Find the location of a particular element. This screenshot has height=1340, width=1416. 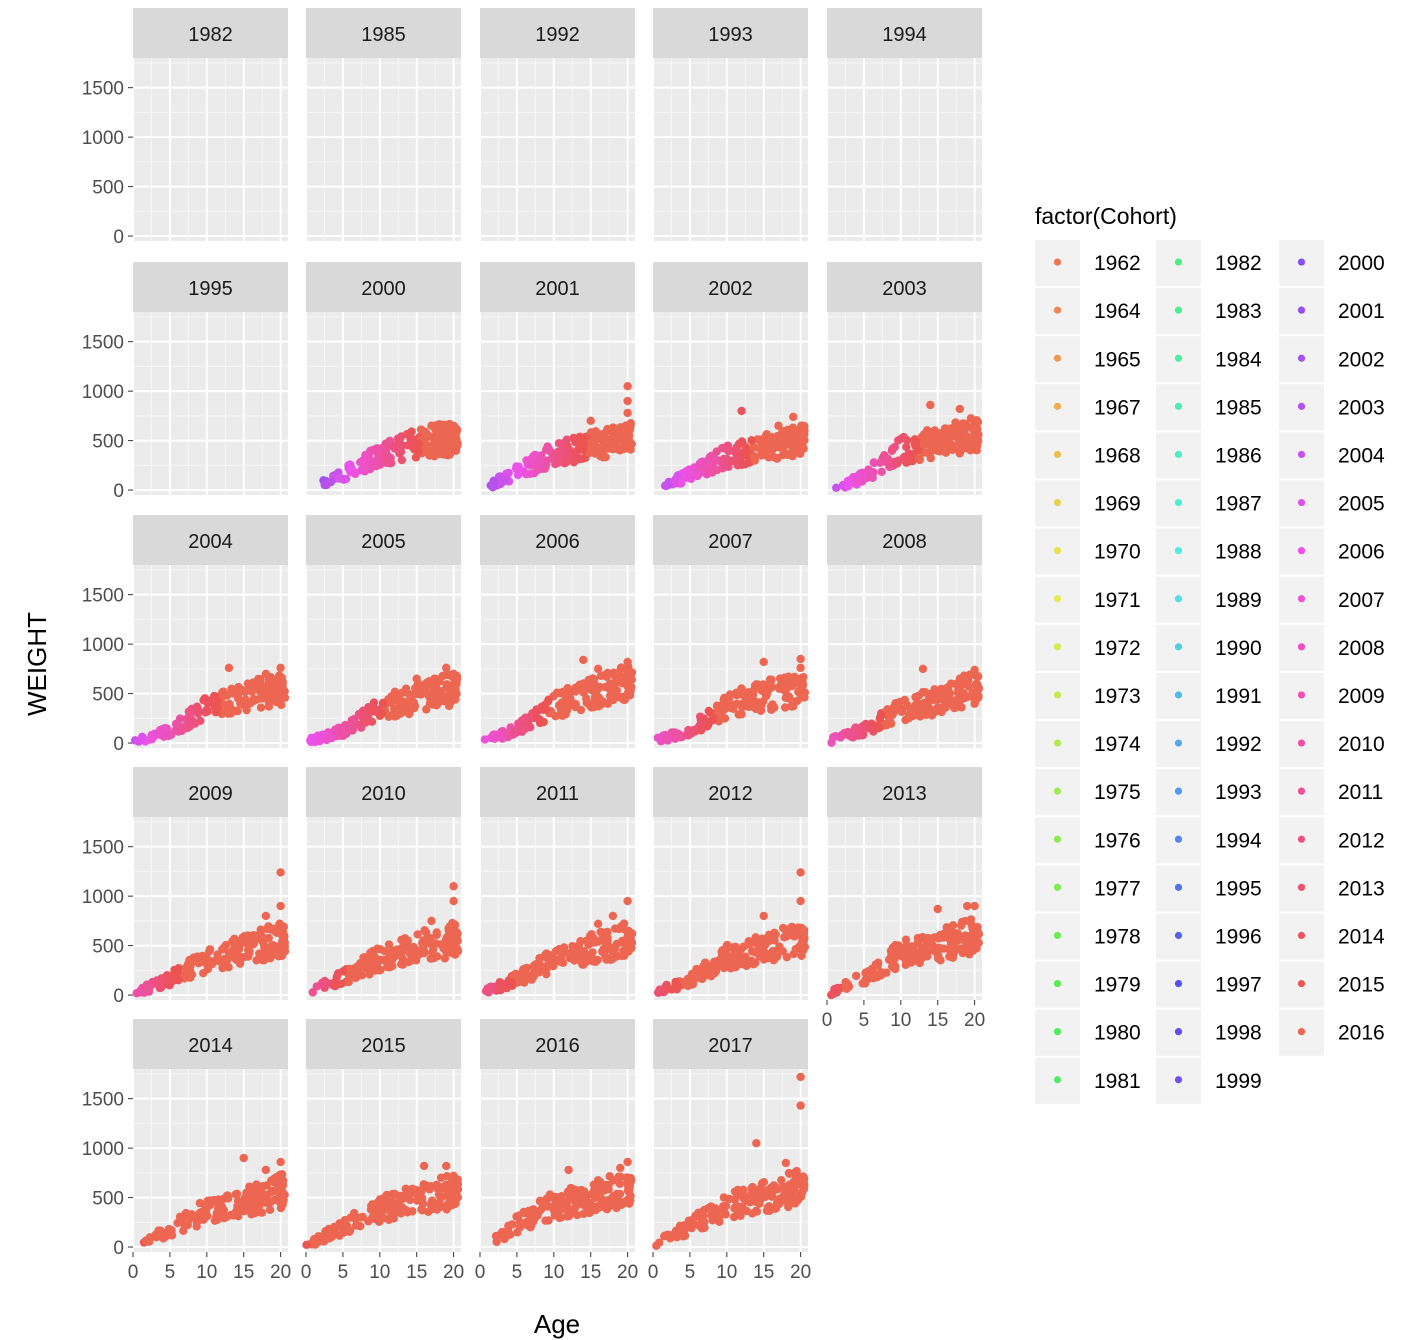

legend-label: 1992 is located at coordinates (1238, 744).